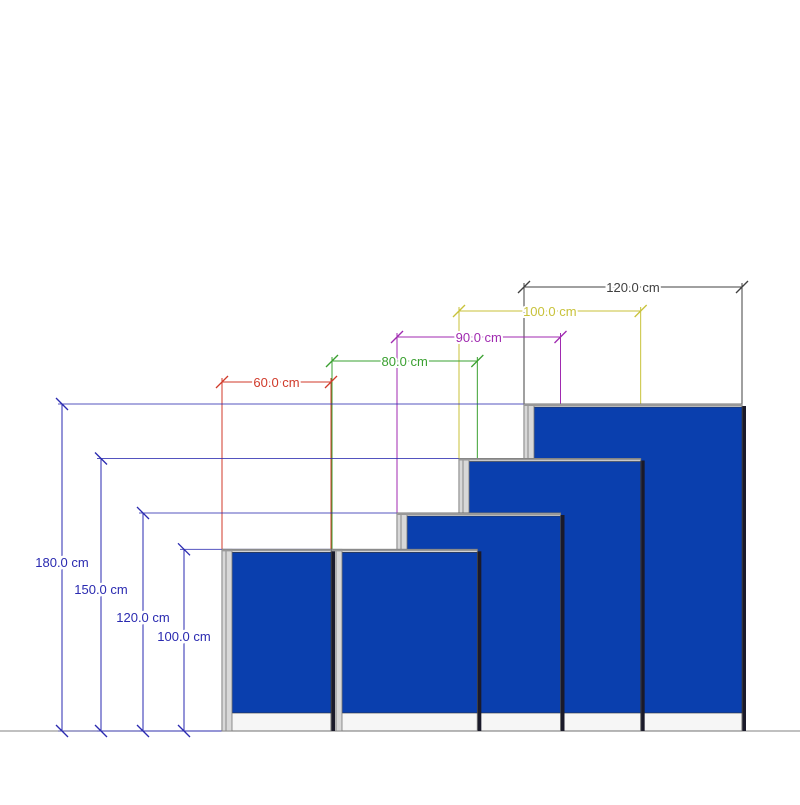  What do you see at coordinates (405, 361) in the screenshot?
I see `width-label: 80.0 cm` at bounding box center [405, 361].